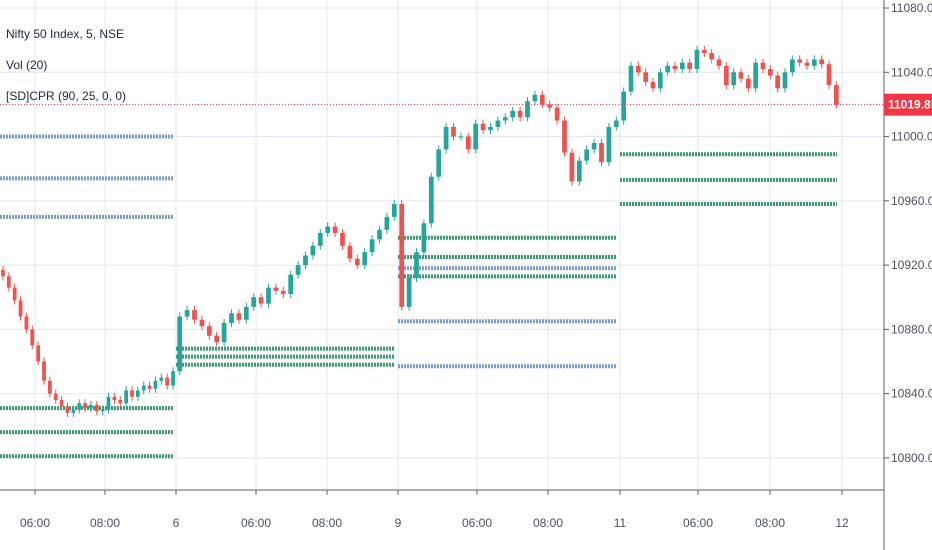 This screenshot has height=550, width=932. I want to click on last-price-label: 11019.85, so click(910, 105).